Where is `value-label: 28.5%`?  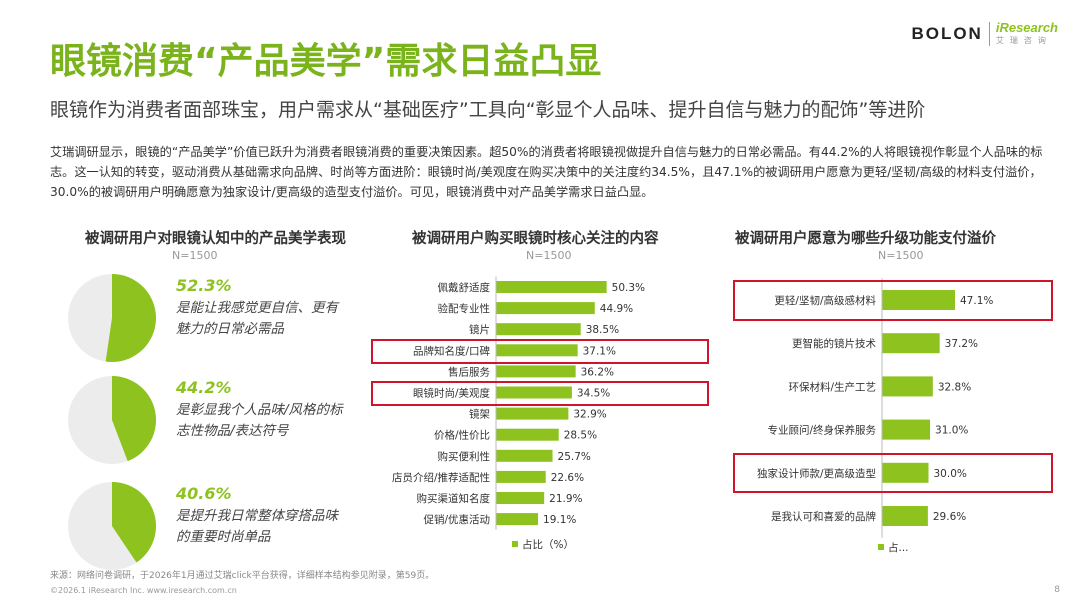 value-label: 28.5% is located at coordinates (580, 436).